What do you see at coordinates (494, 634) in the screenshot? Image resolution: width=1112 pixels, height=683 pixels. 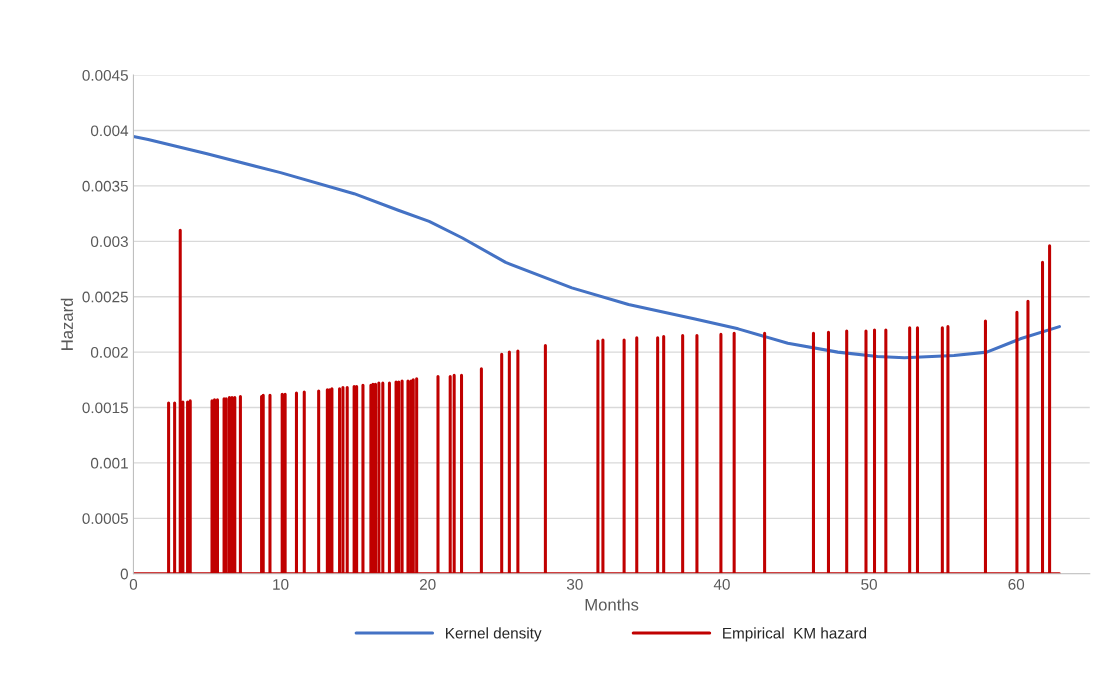 I see `legend-label: Kernel density` at bounding box center [494, 634].